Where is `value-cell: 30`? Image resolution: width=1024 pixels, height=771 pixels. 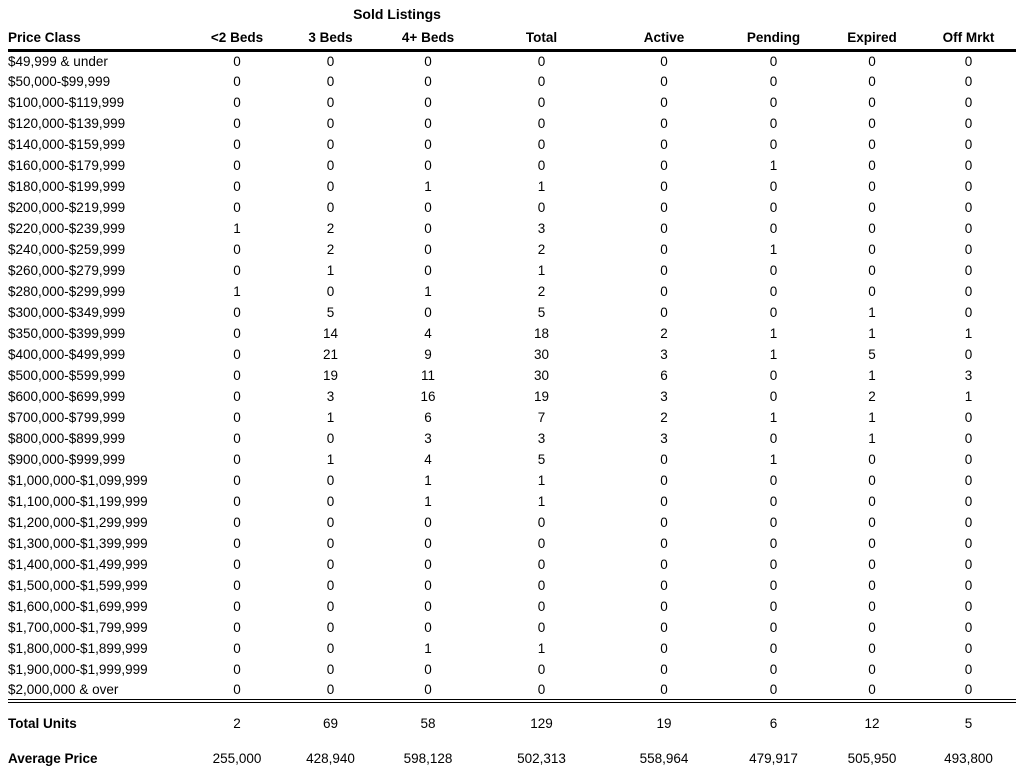 value-cell: 30 is located at coordinates (541, 354).